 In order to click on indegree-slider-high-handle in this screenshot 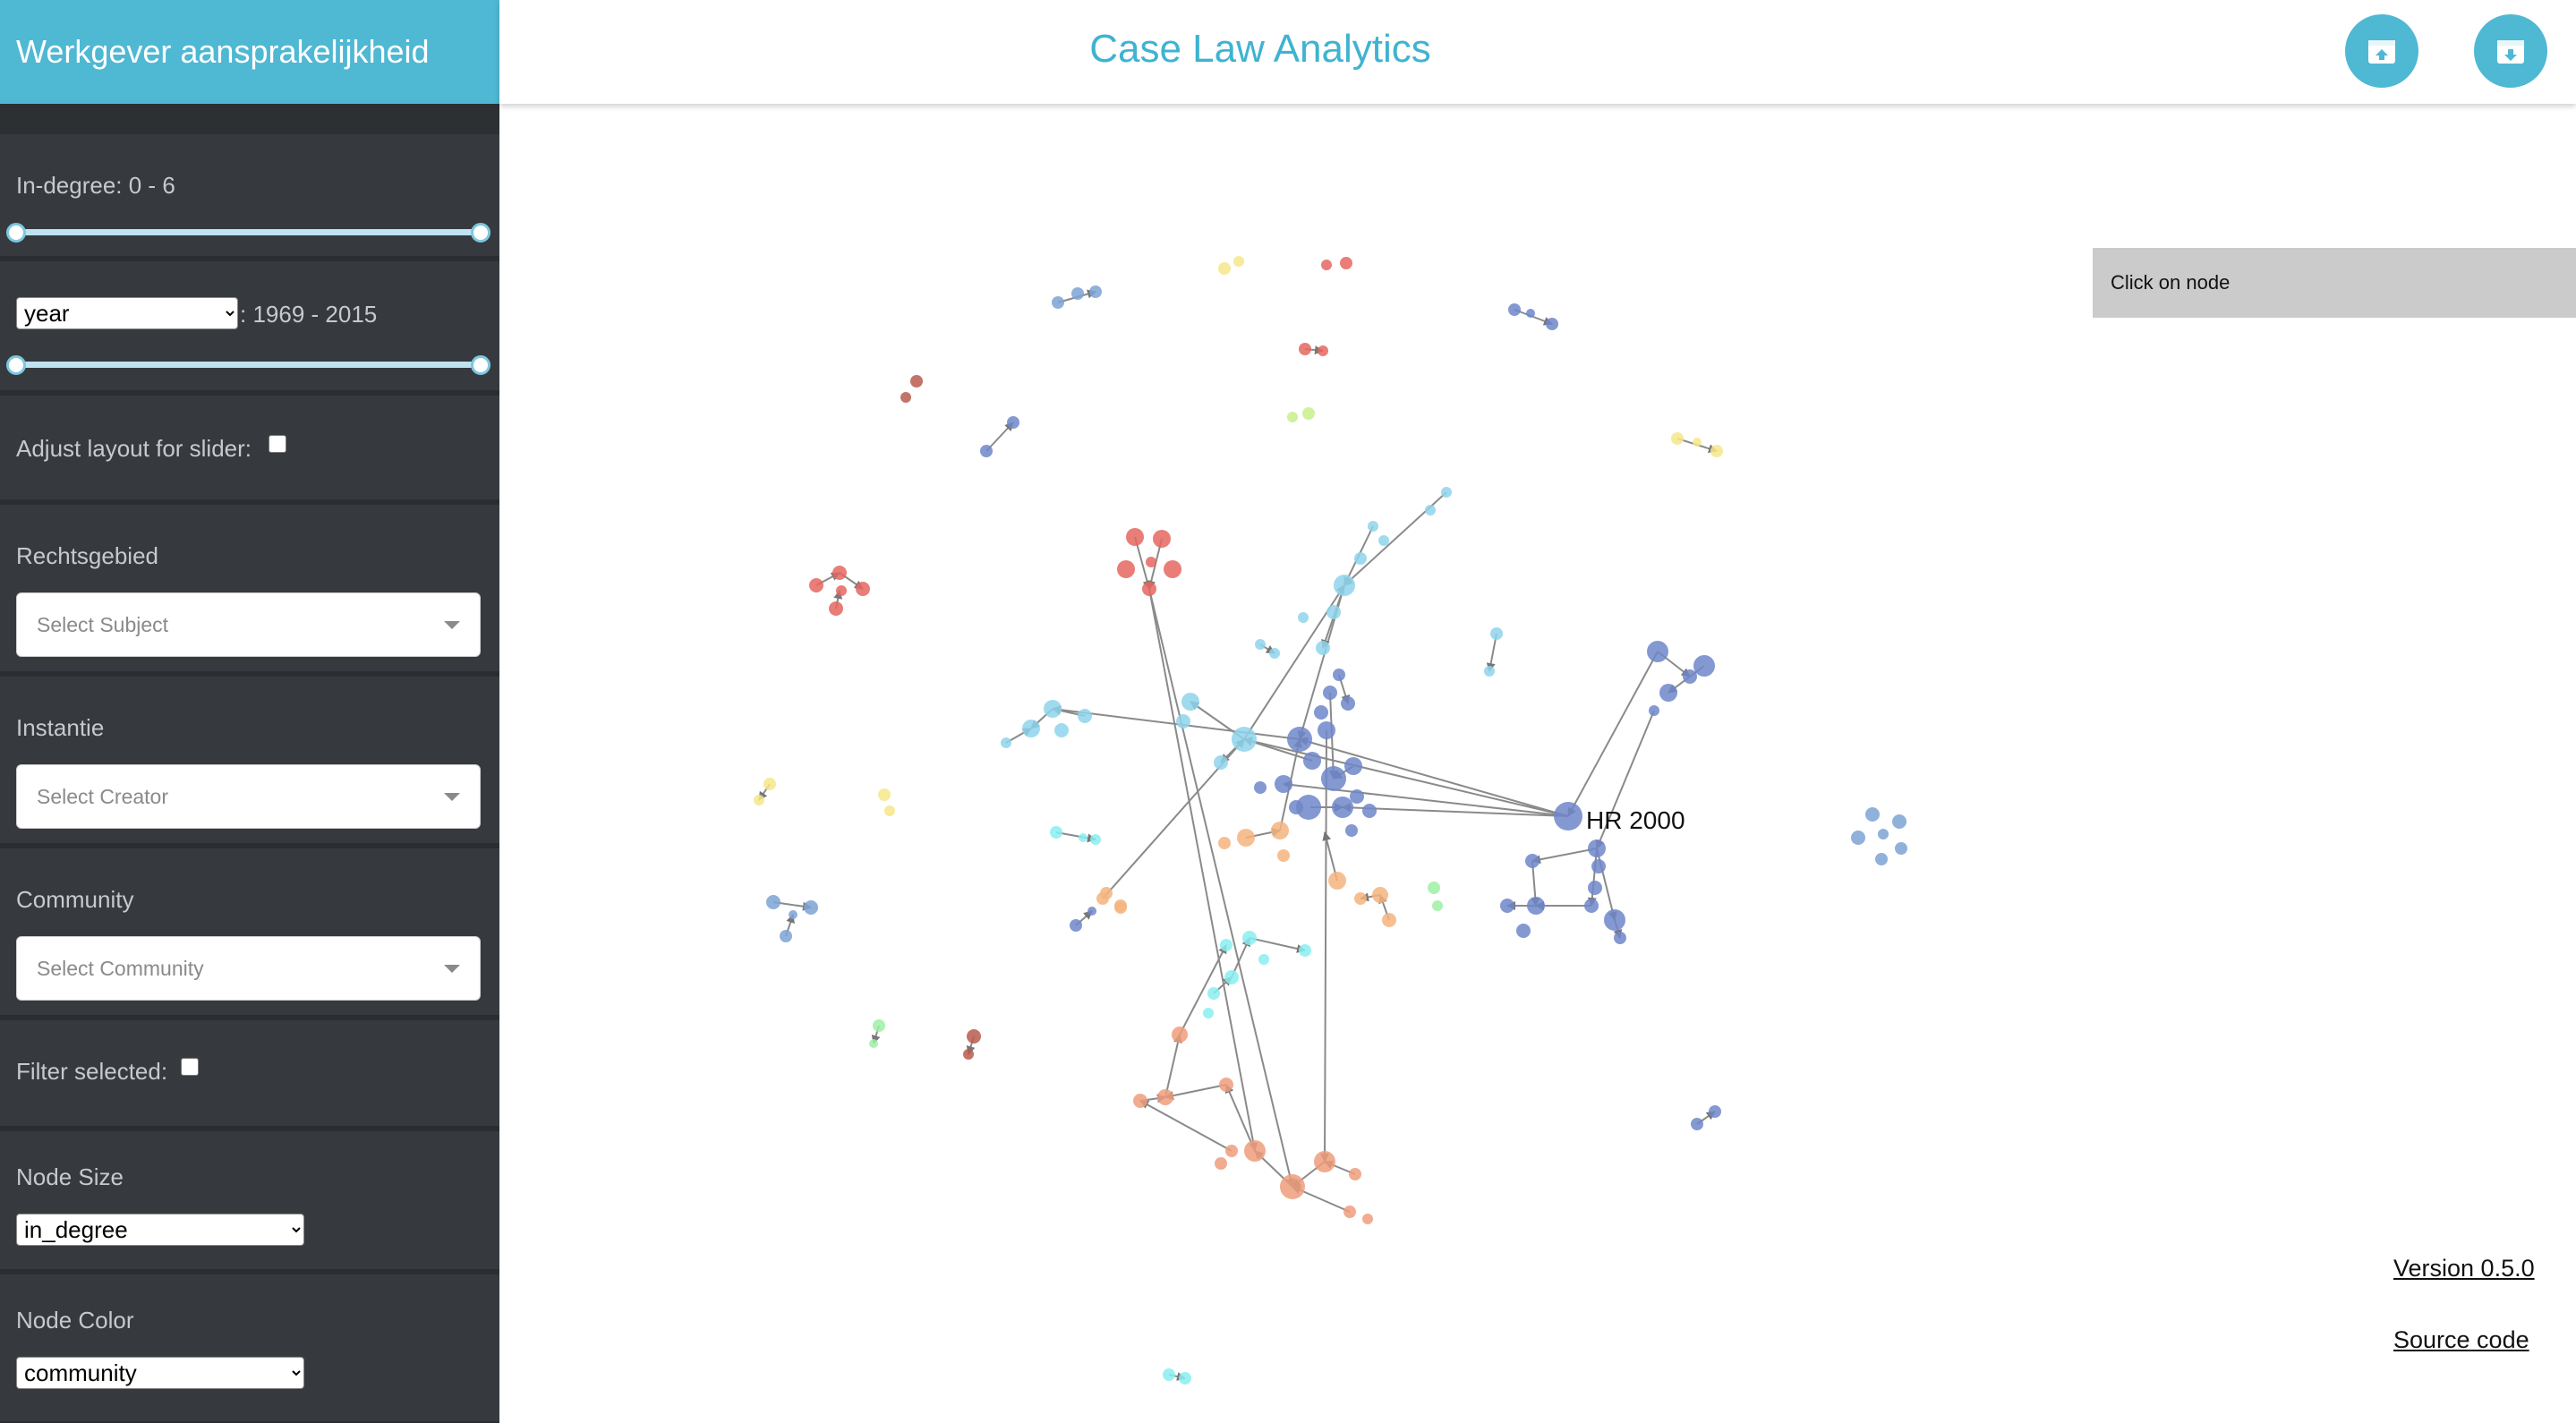, I will do `click(480, 233)`.